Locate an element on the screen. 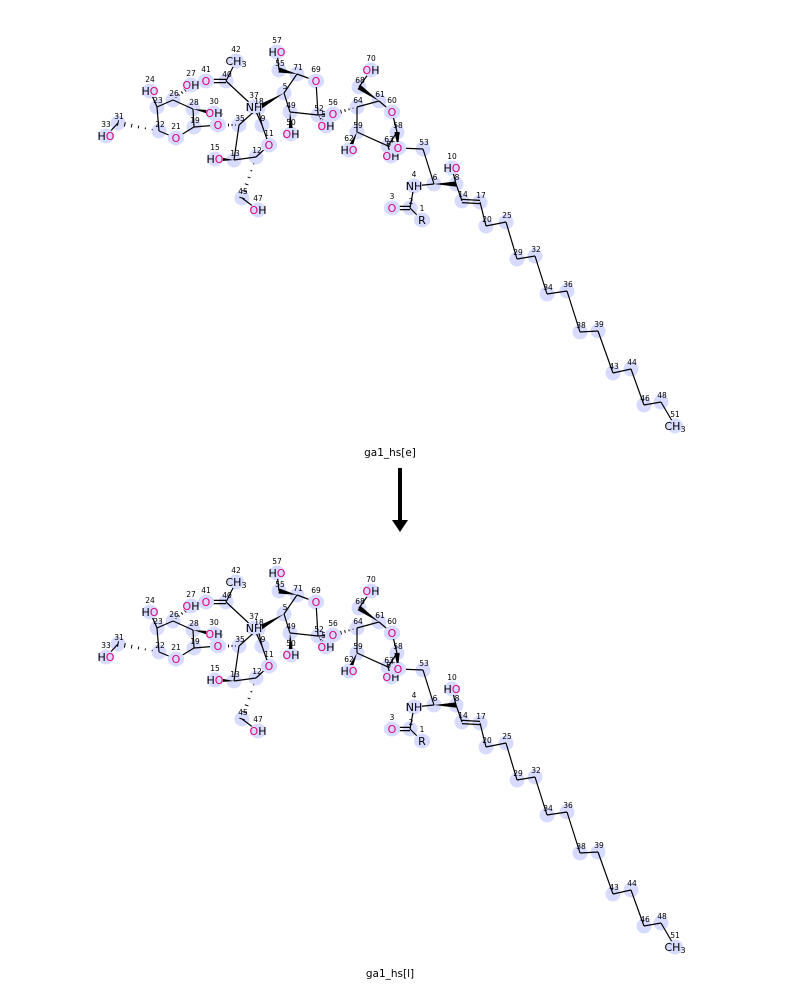 The image size is (800, 1000). atom-index-bottom-12: 12 is located at coordinates (257, 671).